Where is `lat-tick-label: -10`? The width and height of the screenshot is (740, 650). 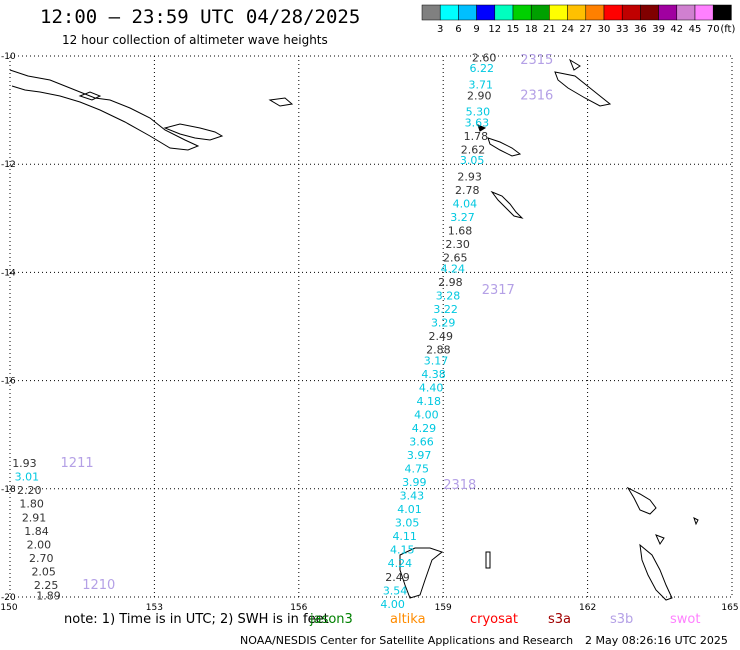 lat-tick-label: -10 is located at coordinates (8, 57).